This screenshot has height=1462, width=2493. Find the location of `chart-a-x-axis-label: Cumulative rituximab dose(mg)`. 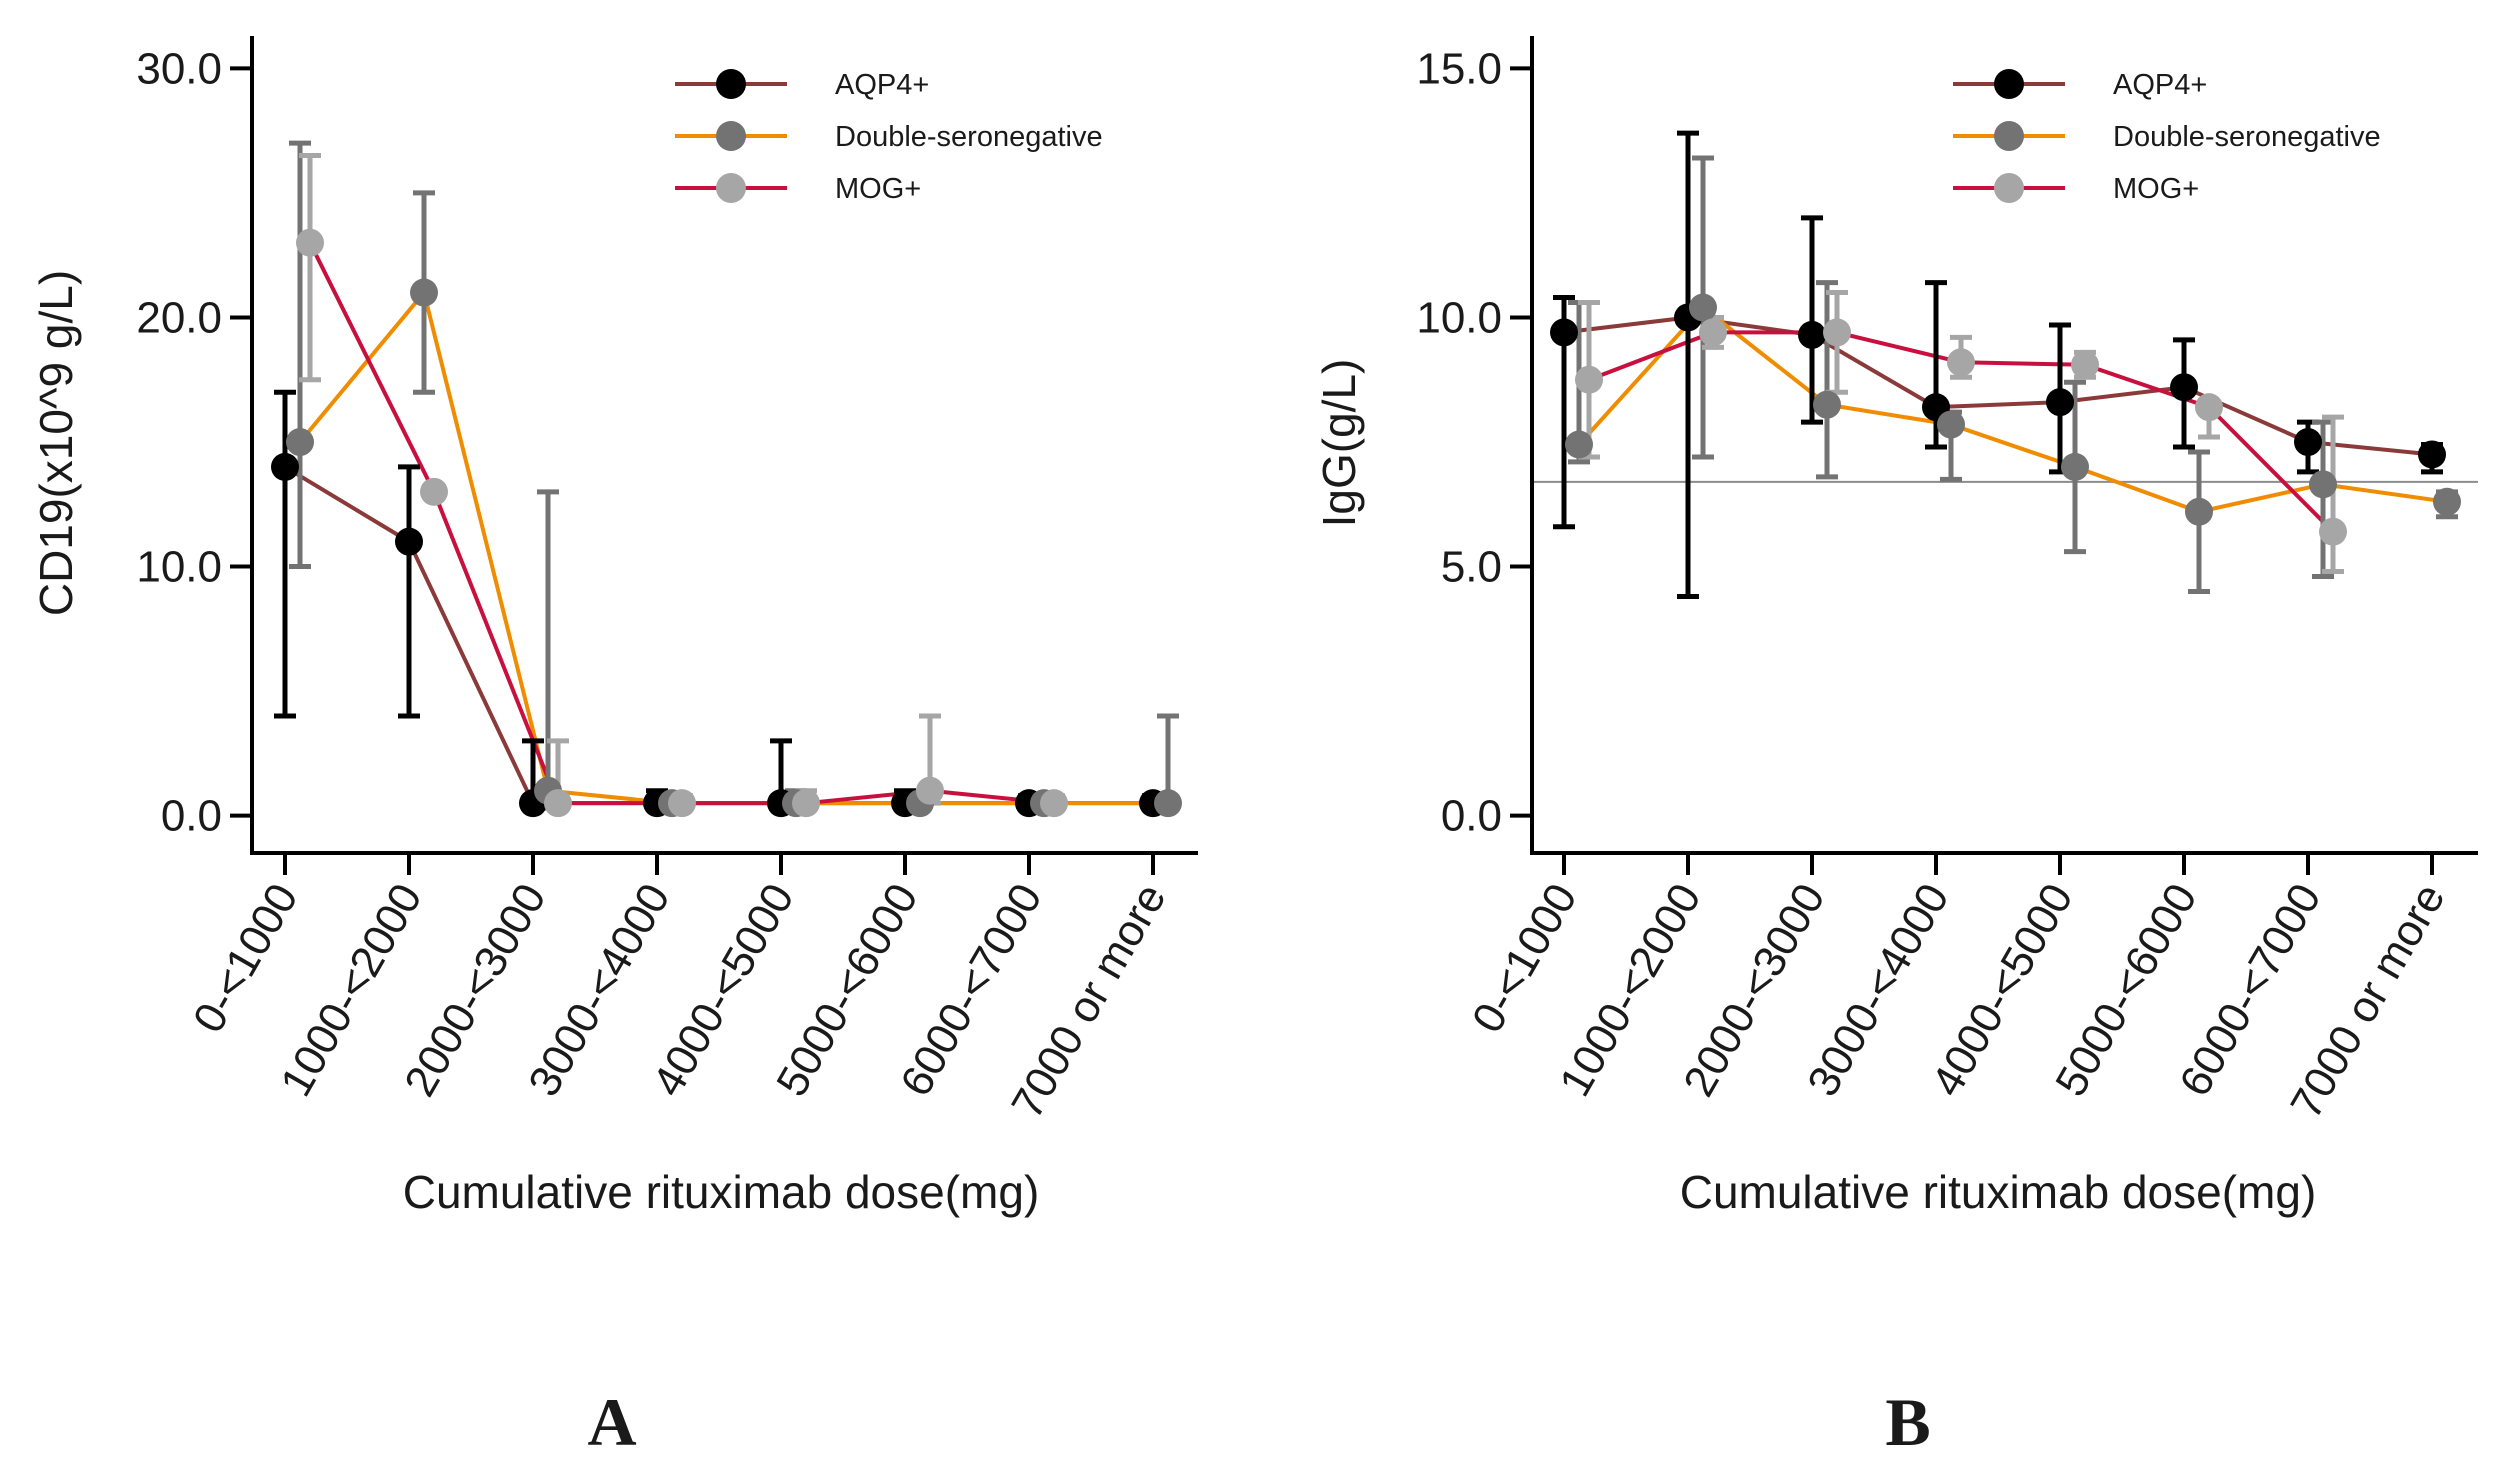

chart-a-x-axis-label: Cumulative rituximab dose(mg) is located at coordinates (721, 1192).